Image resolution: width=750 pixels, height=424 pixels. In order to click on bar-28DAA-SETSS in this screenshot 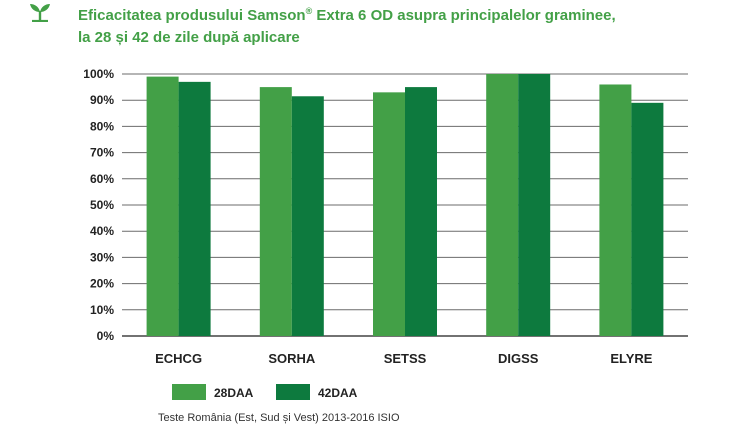, I will do `click(389, 214)`.